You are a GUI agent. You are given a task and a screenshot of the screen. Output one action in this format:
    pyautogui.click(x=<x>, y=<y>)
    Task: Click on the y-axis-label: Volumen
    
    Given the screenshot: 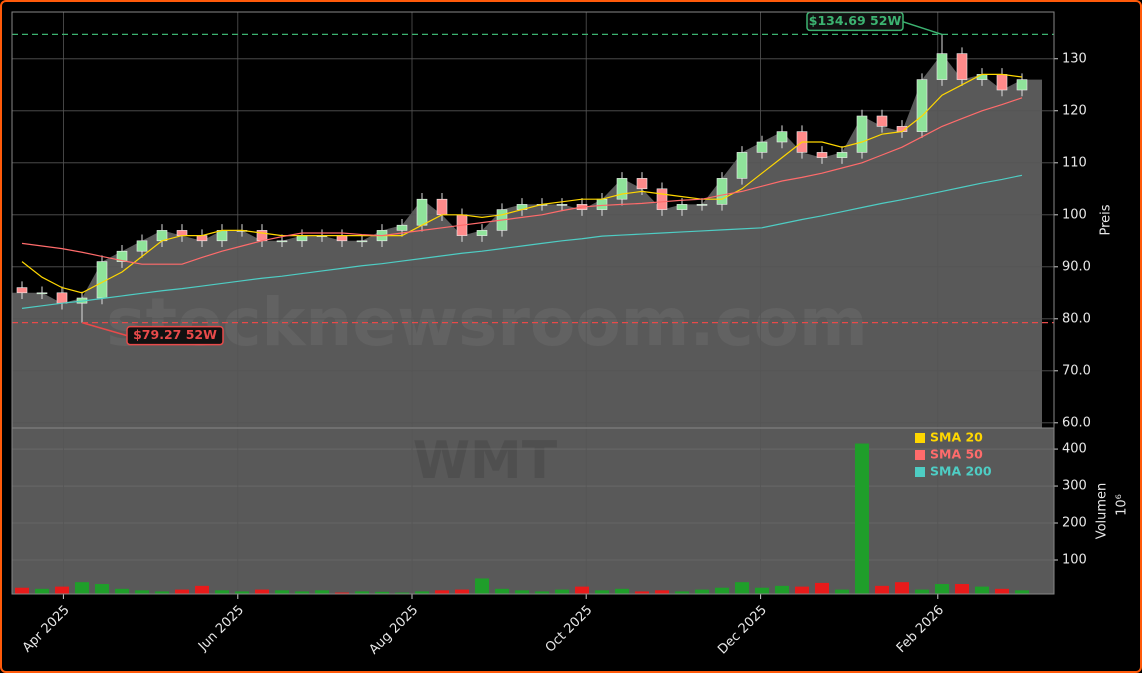 What is the action you would take?
    pyautogui.click(x=1102, y=511)
    